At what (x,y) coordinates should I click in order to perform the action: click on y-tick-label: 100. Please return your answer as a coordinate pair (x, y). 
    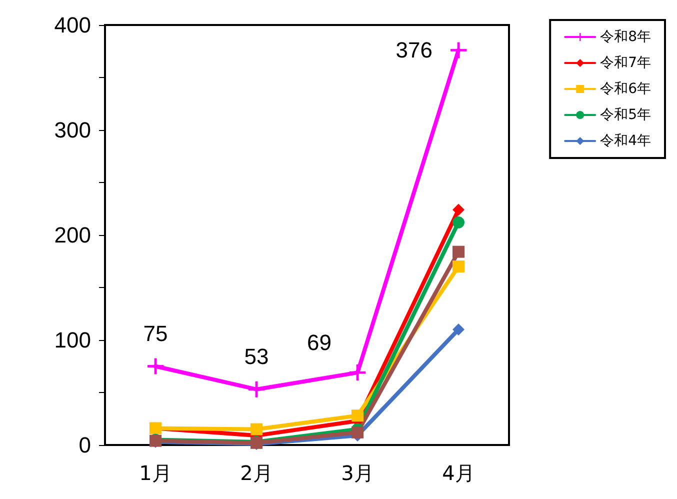
    Looking at the image, I should click on (72, 340).